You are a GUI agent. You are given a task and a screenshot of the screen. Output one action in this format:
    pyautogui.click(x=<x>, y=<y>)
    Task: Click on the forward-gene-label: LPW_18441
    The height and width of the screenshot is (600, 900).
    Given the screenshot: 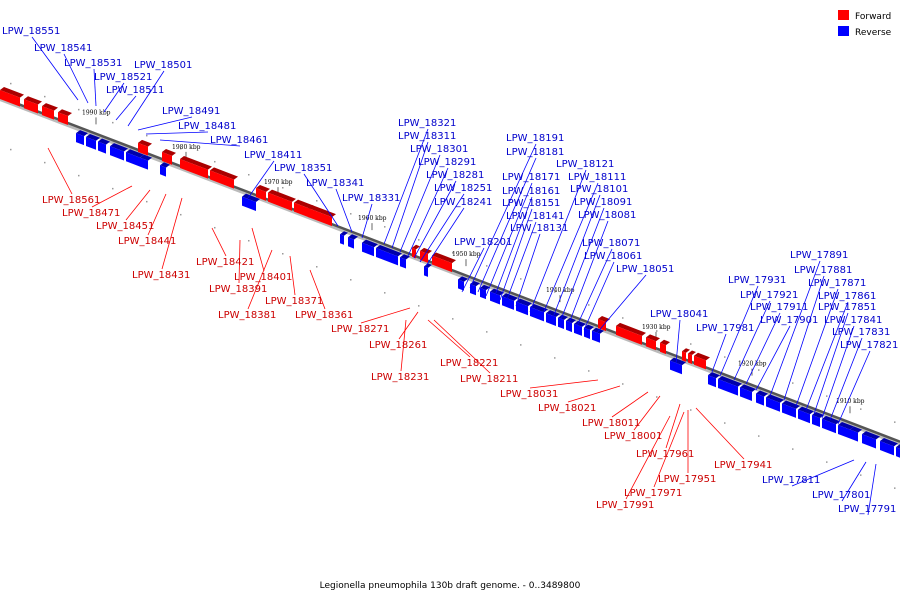 What is the action you would take?
    pyautogui.click(x=147, y=241)
    